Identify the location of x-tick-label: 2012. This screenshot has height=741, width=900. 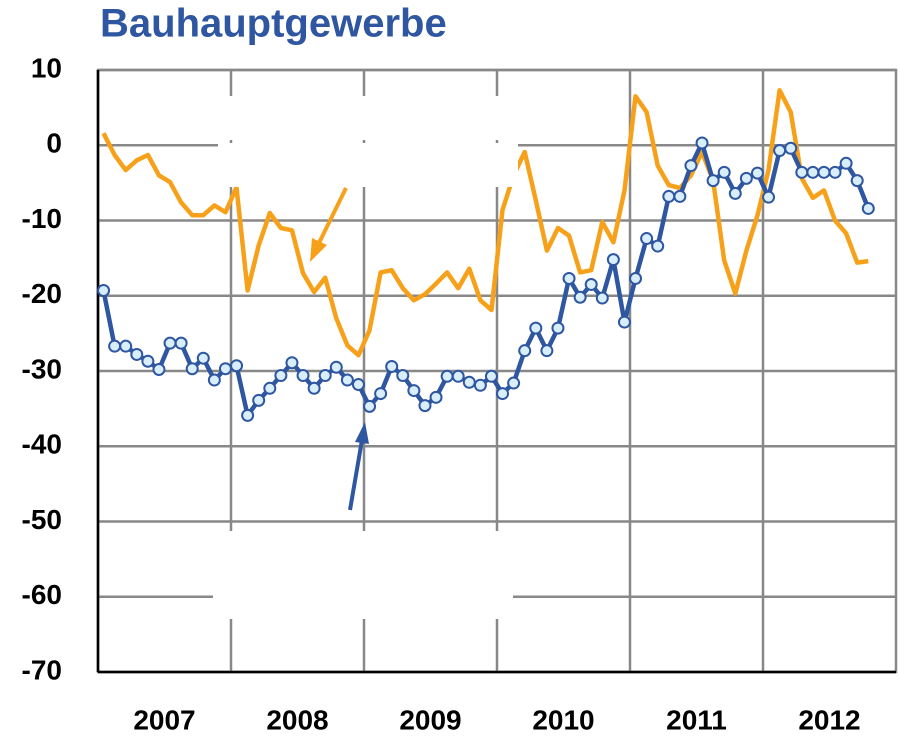
(829, 719).